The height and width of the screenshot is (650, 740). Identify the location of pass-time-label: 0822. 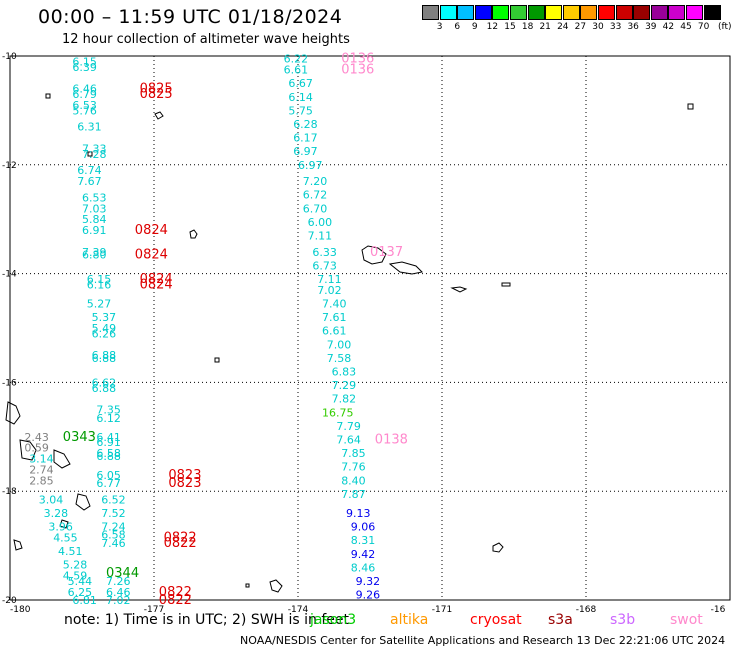
(175, 592).